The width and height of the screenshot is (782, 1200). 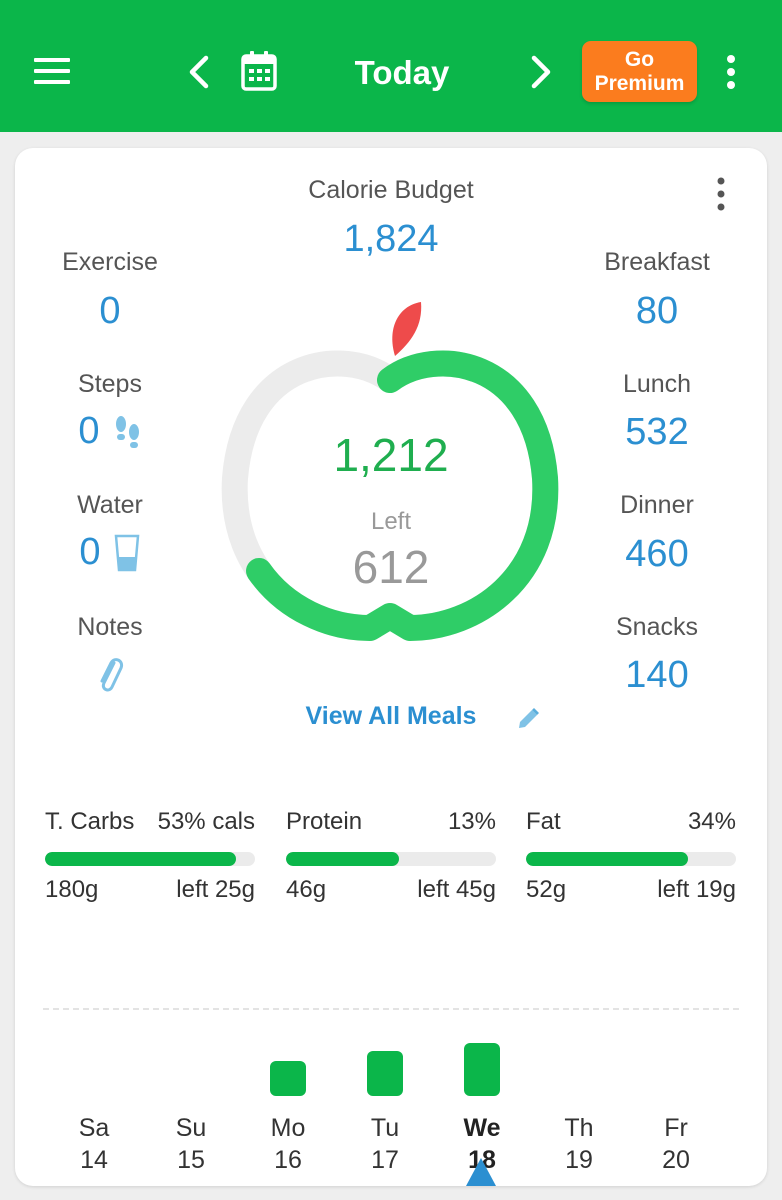 What do you see at coordinates (402, 72) in the screenshot?
I see `page-title: Today` at bounding box center [402, 72].